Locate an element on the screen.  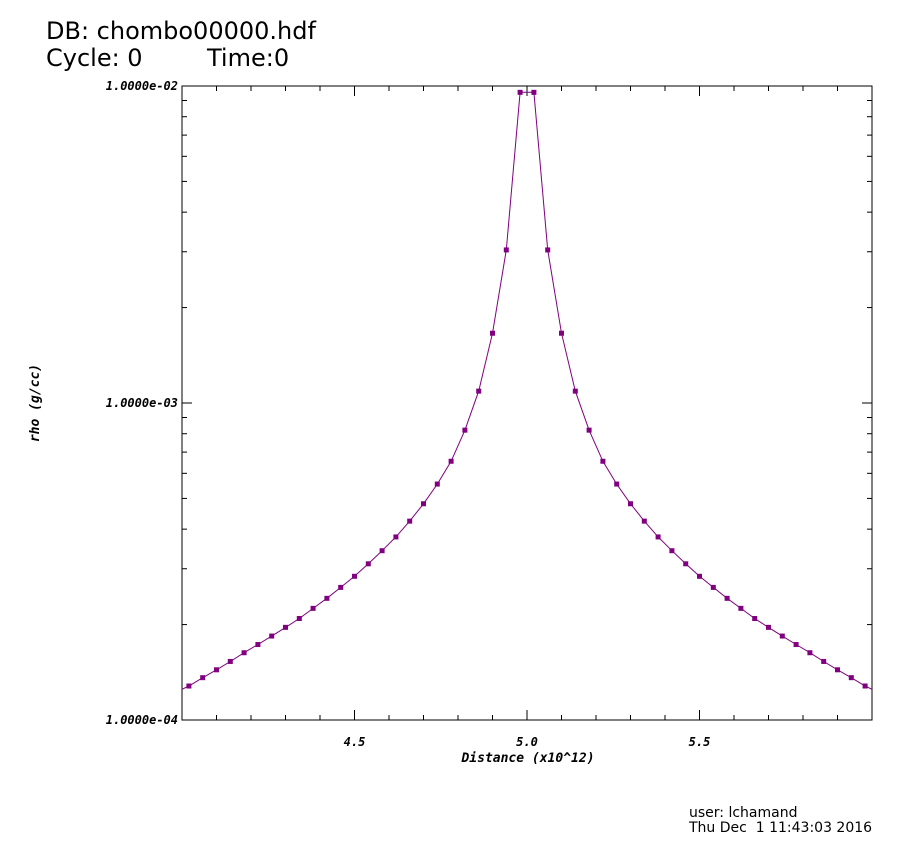
cycle-label: Cycle: 0 is located at coordinates (94, 58).